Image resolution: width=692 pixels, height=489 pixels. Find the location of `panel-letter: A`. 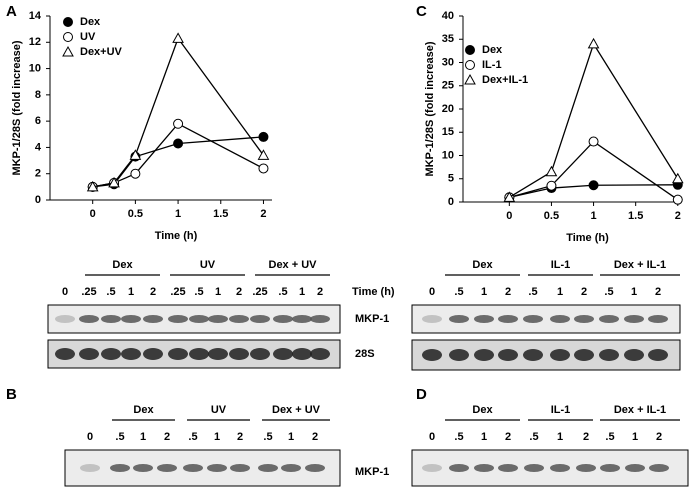

panel-letter: A is located at coordinates (11, 11).